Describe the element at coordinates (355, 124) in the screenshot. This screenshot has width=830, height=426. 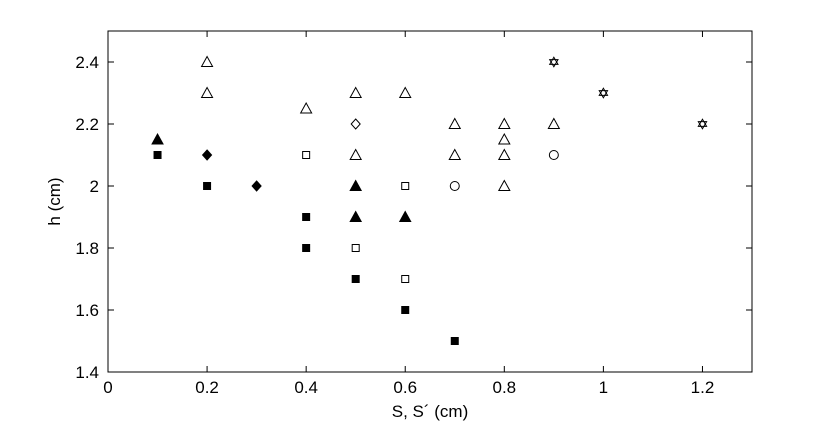
I see `open-diamond-marker` at that location.